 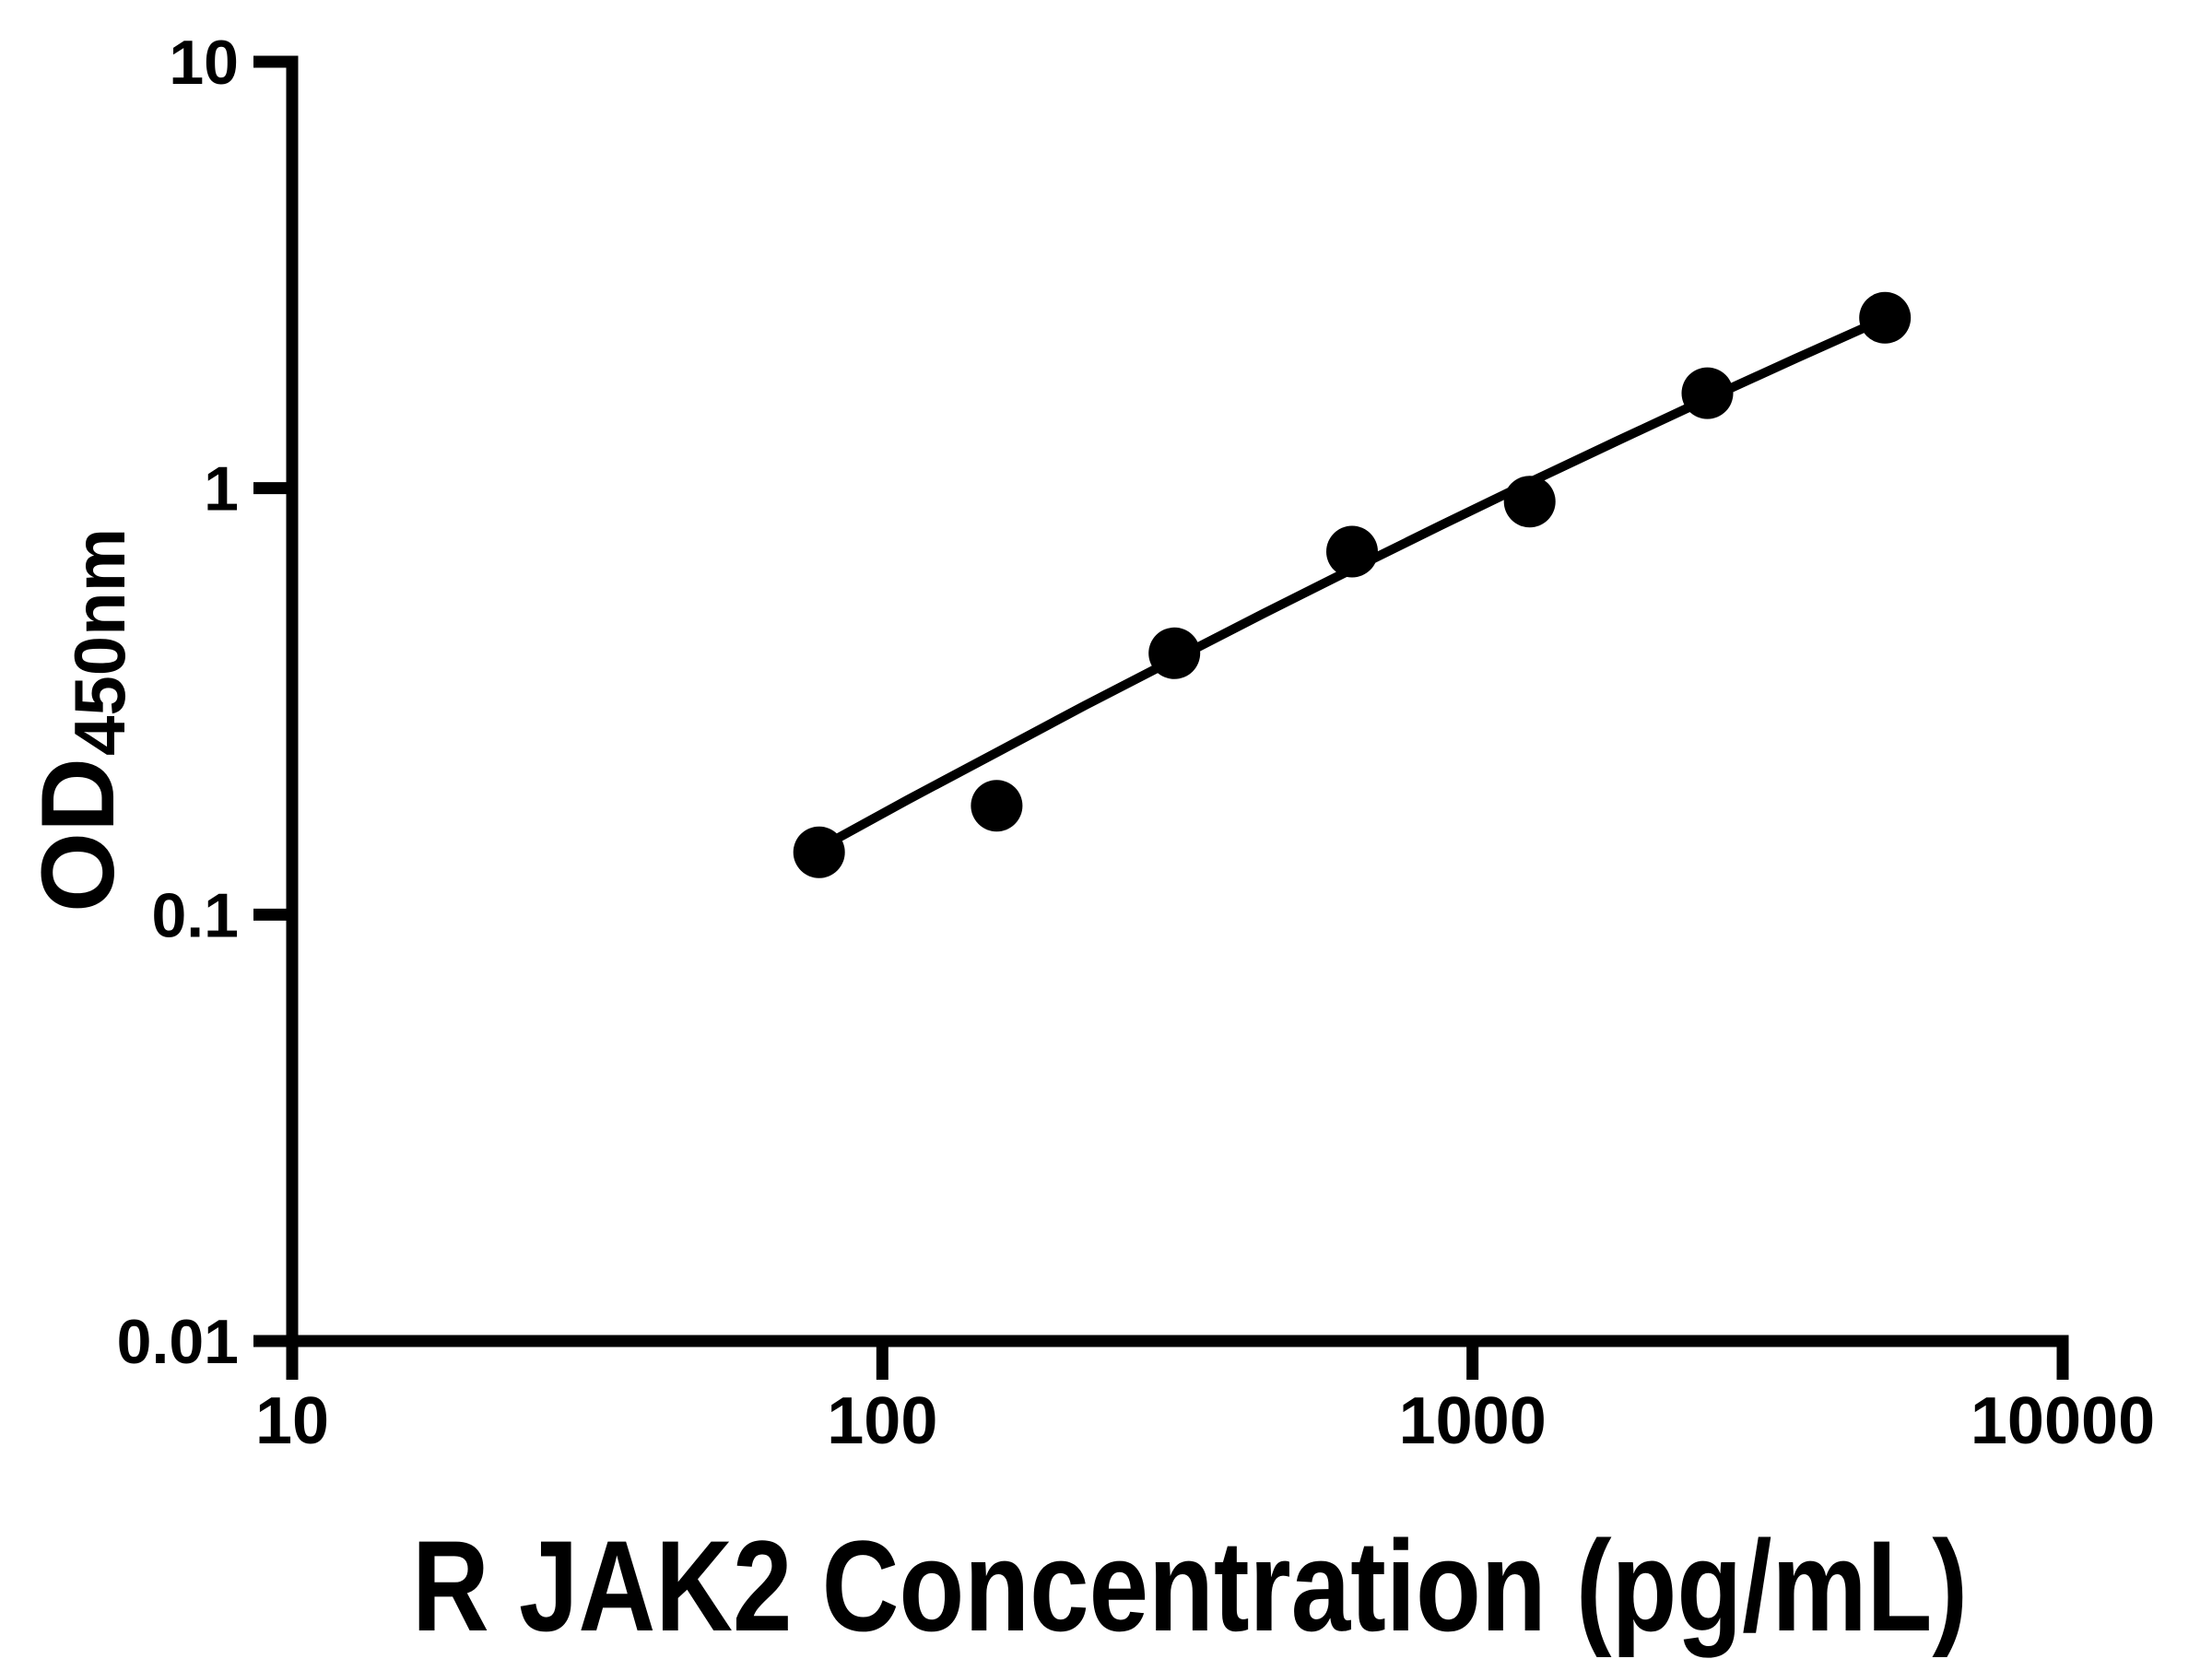 What do you see at coordinates (2063, 1421) in the screenshot?
I see `x-tick-label: 10000` at bounding box center [2063, 1421].